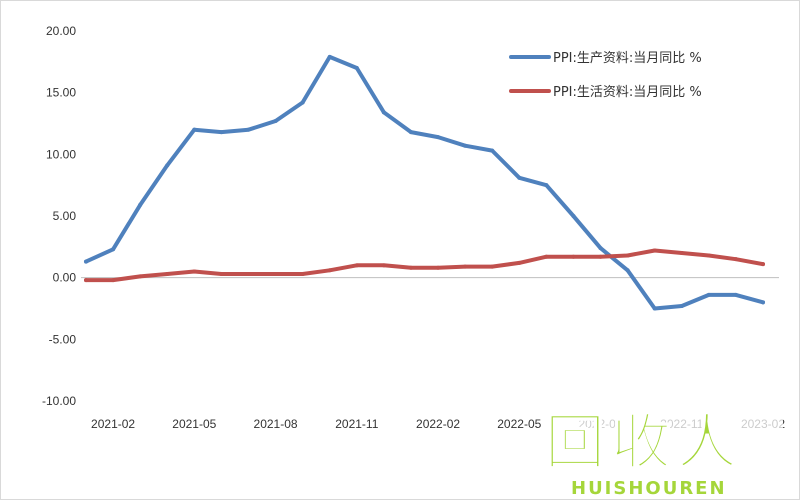 This screenshot has height=501, width=800. What do you see at coordinates (63, 339) in the screenshot?
I see `y-tick-label: -5.00` at bounding box center [63, 339].